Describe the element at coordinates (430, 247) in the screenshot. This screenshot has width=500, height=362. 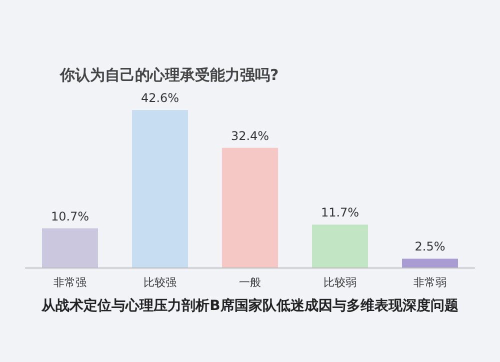
I see `data-label: 2.5%` at that location.